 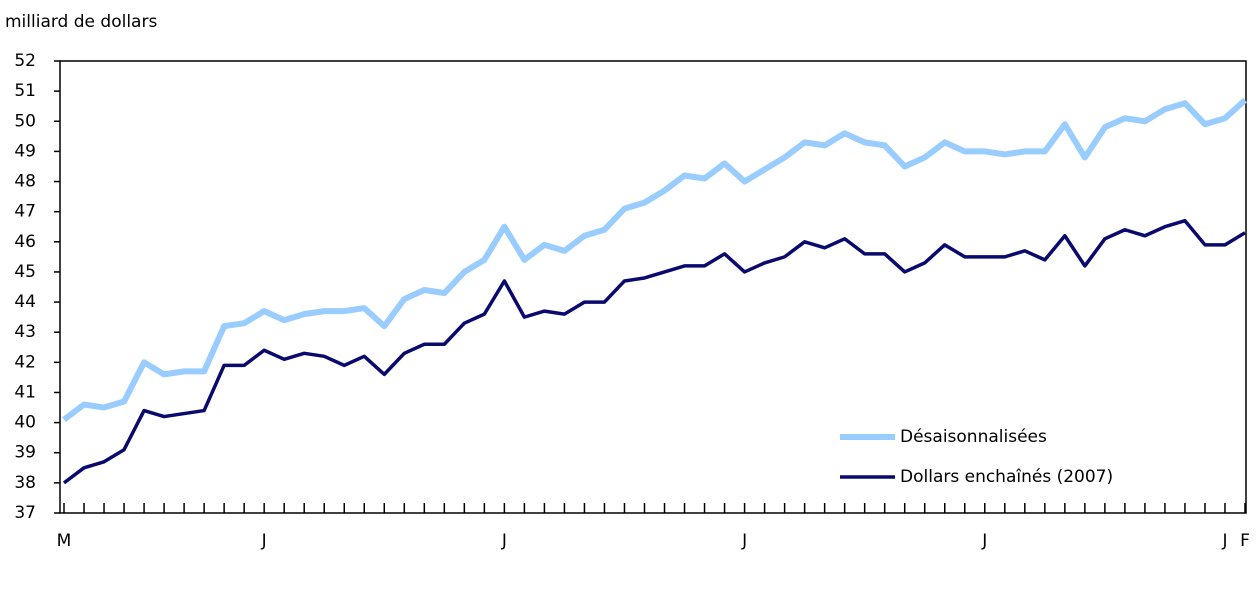 What do you see at coordinates (25, 242) in the screenshot?
I see `y-tick-label: 46` at bounding box center [25, 242].